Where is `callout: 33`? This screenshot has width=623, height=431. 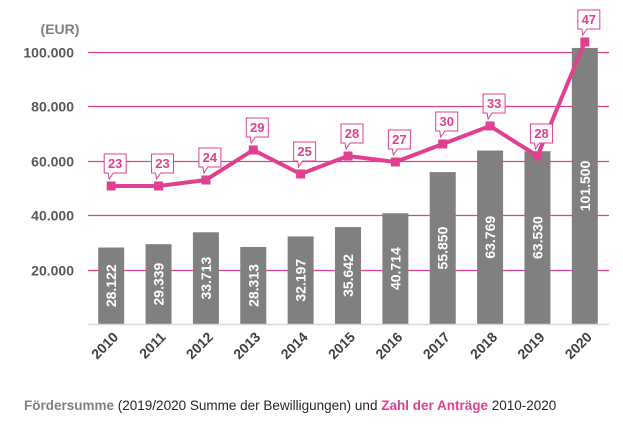
callout: 33 is located at coordinates (494, 107).